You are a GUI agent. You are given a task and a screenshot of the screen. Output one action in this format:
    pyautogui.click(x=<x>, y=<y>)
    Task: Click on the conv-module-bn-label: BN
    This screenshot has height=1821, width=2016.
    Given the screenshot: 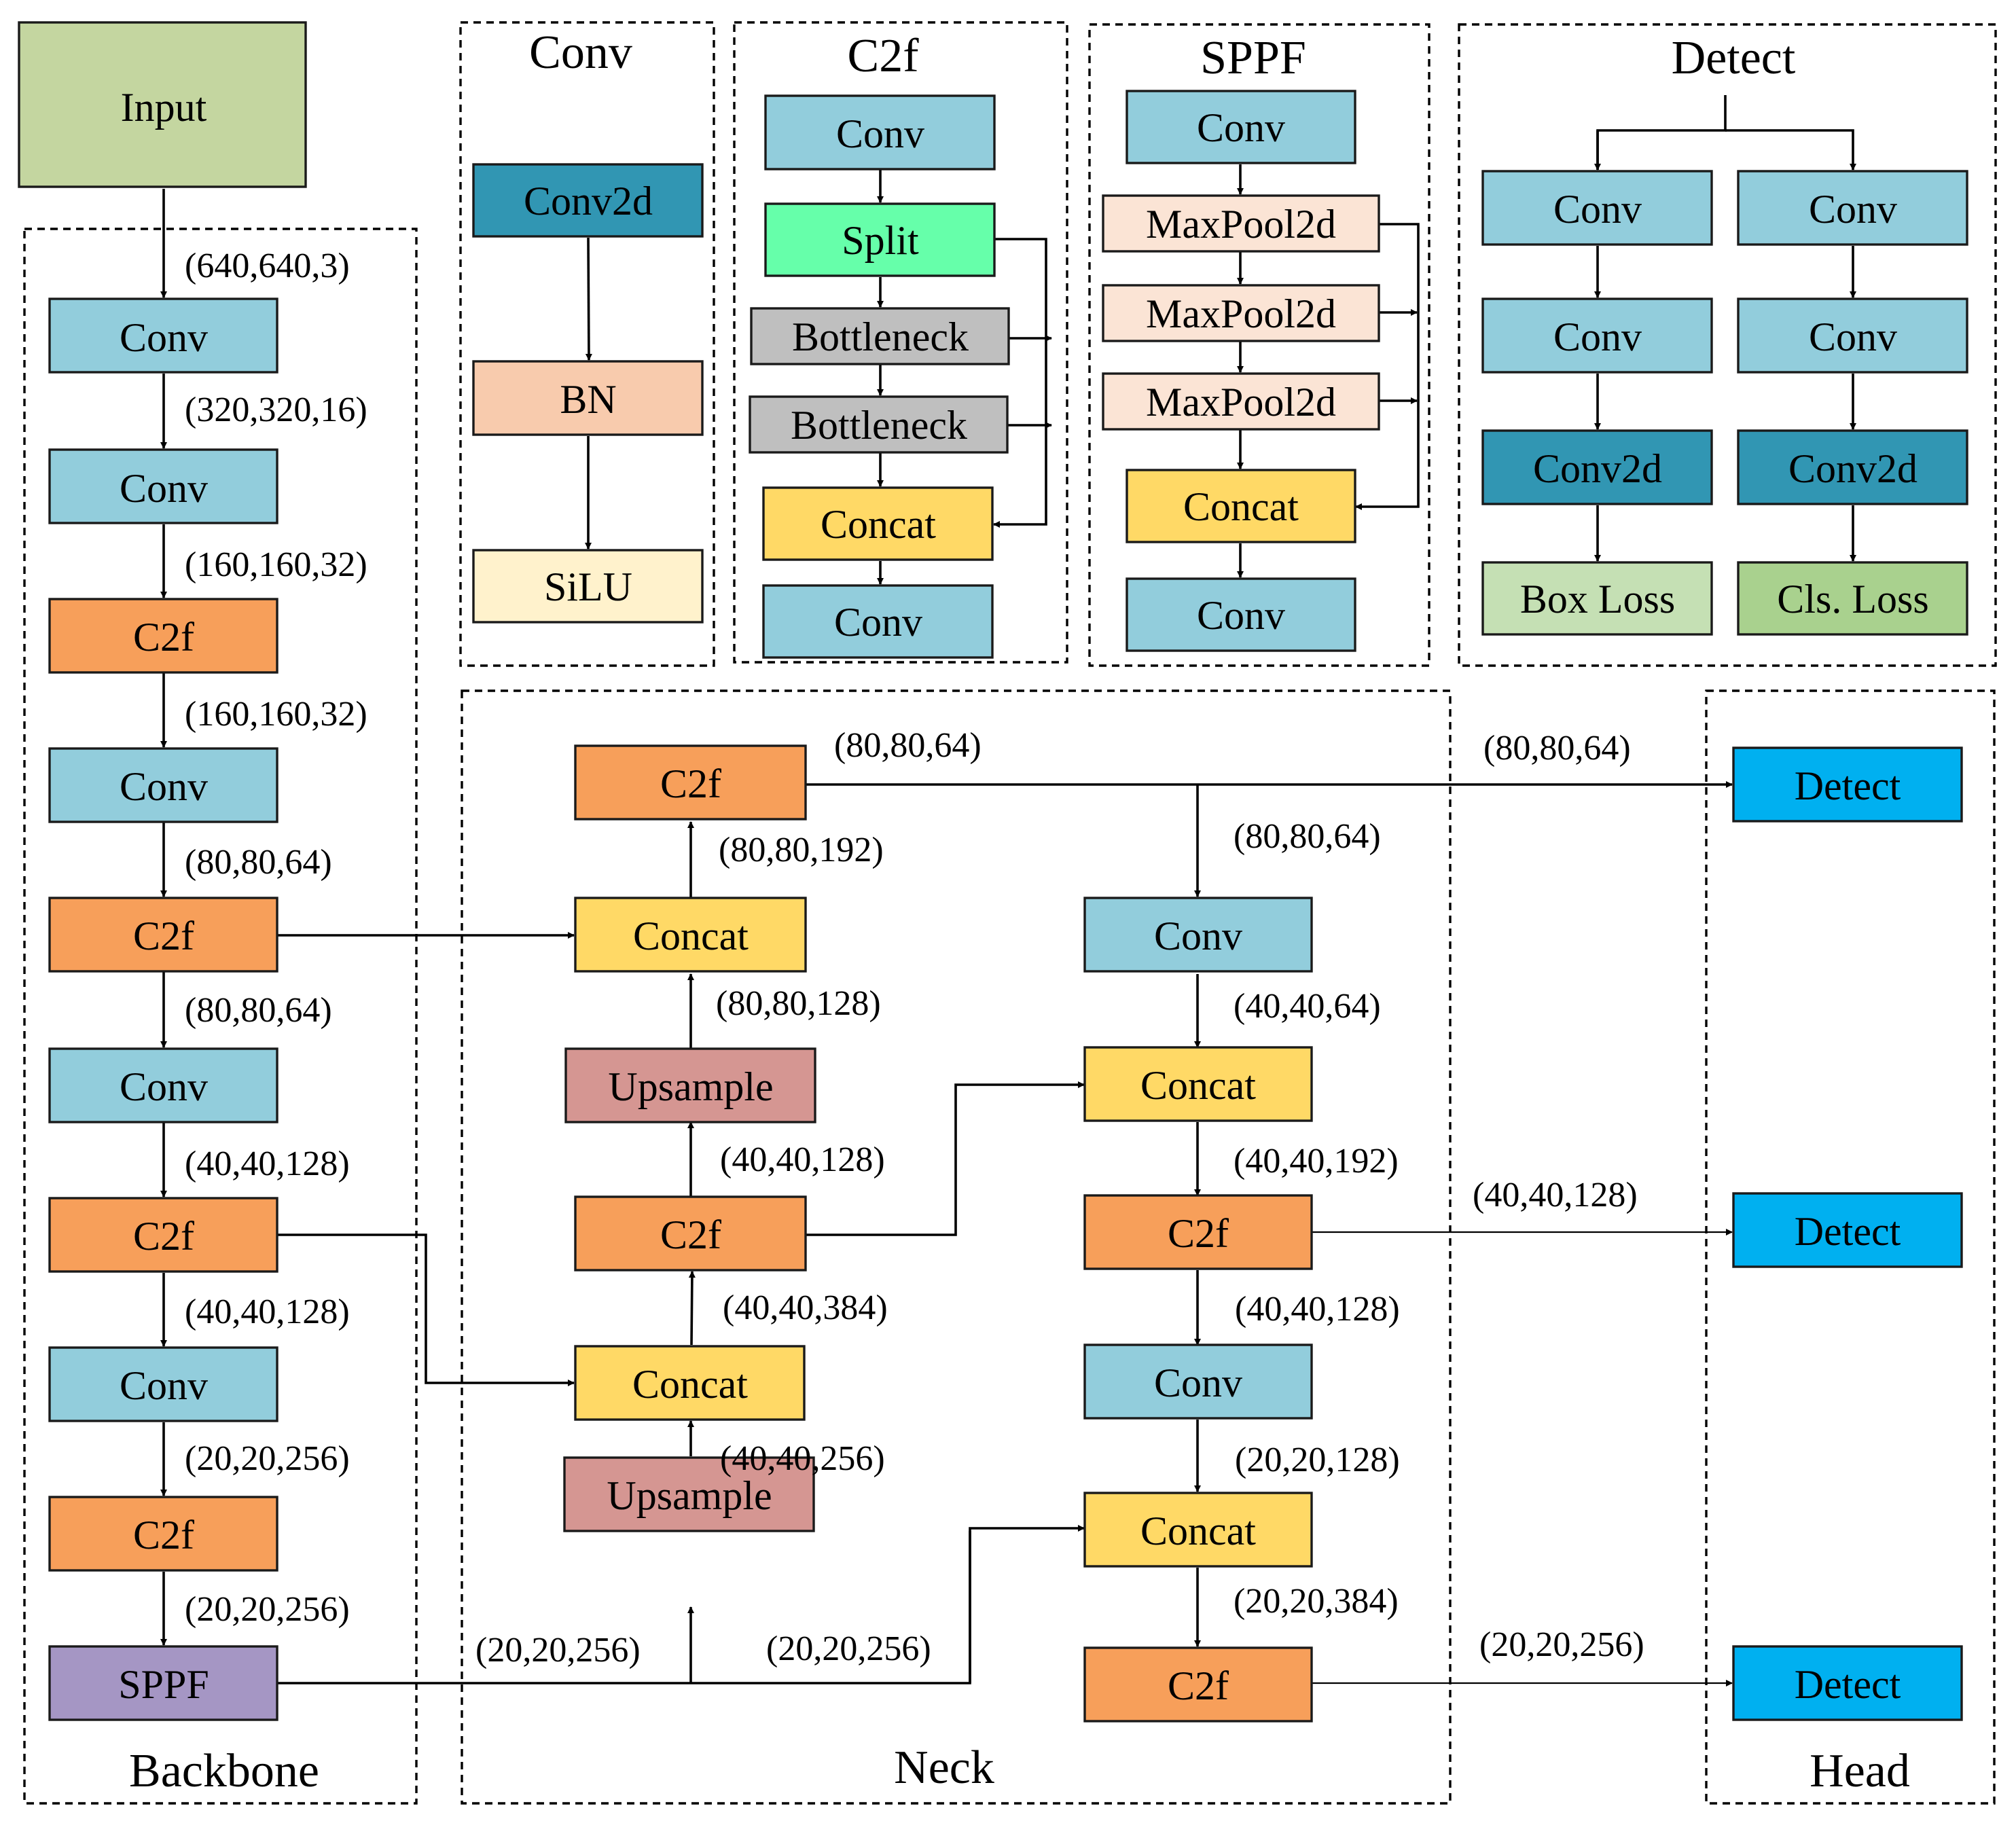 What is the action you would take?
    pyautogui.click(x=588, y=399)
    